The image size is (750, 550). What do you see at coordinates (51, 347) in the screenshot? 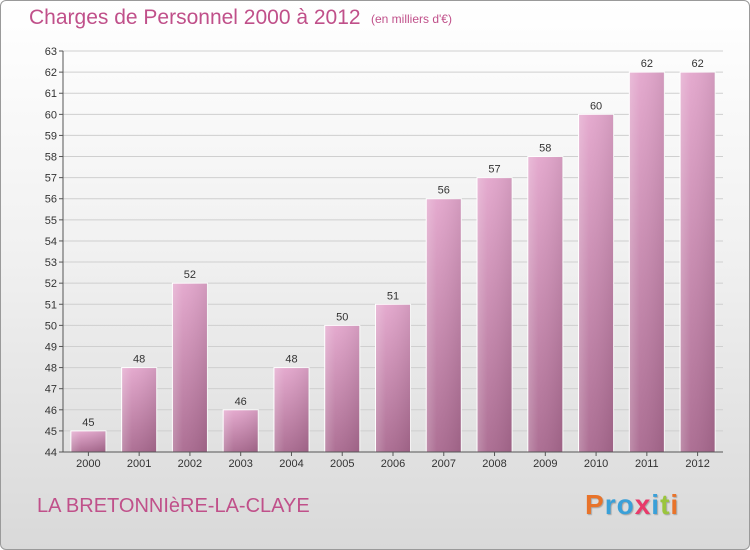
I see `y-tick-label: 49` at bounding box center [51, 347].